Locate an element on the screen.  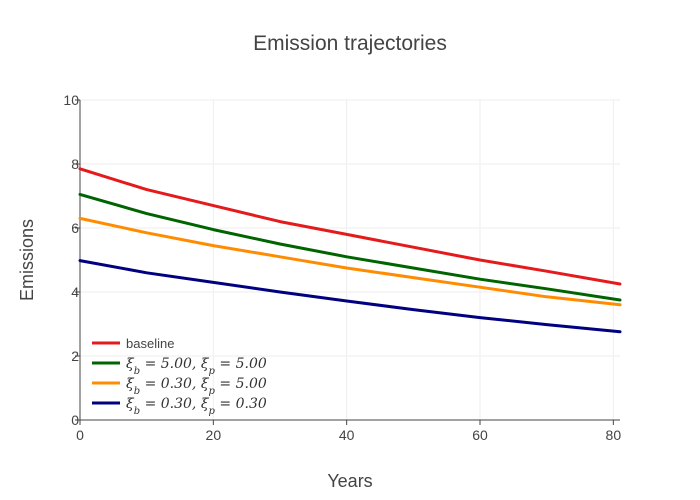
legend-item-1: ξb​ = 5.00, ξp​ = 5.00 is located at coordinates (179, 366).